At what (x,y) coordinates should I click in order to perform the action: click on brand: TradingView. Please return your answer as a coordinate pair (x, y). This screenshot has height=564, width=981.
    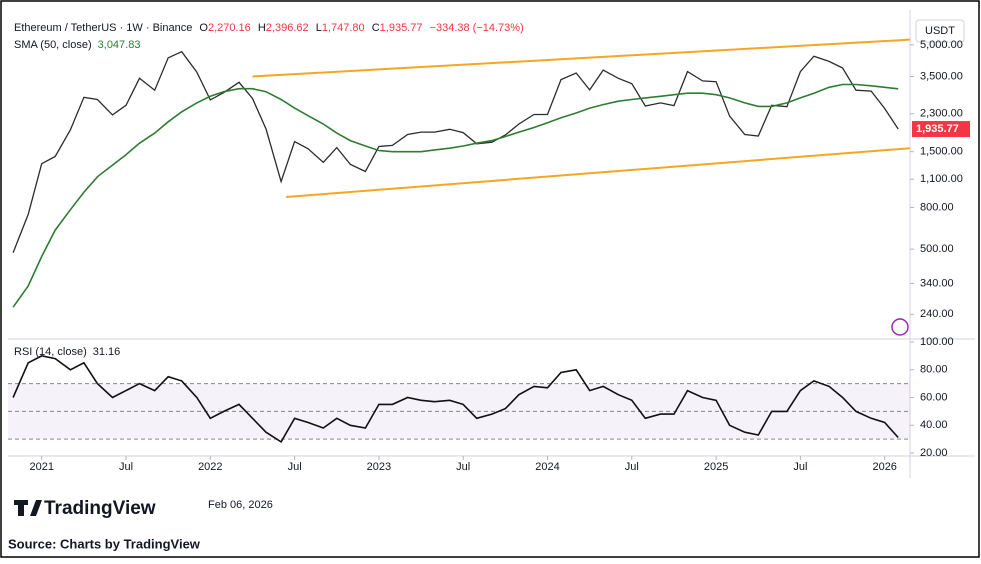
    Looking at the image, I should click on (100, 508).